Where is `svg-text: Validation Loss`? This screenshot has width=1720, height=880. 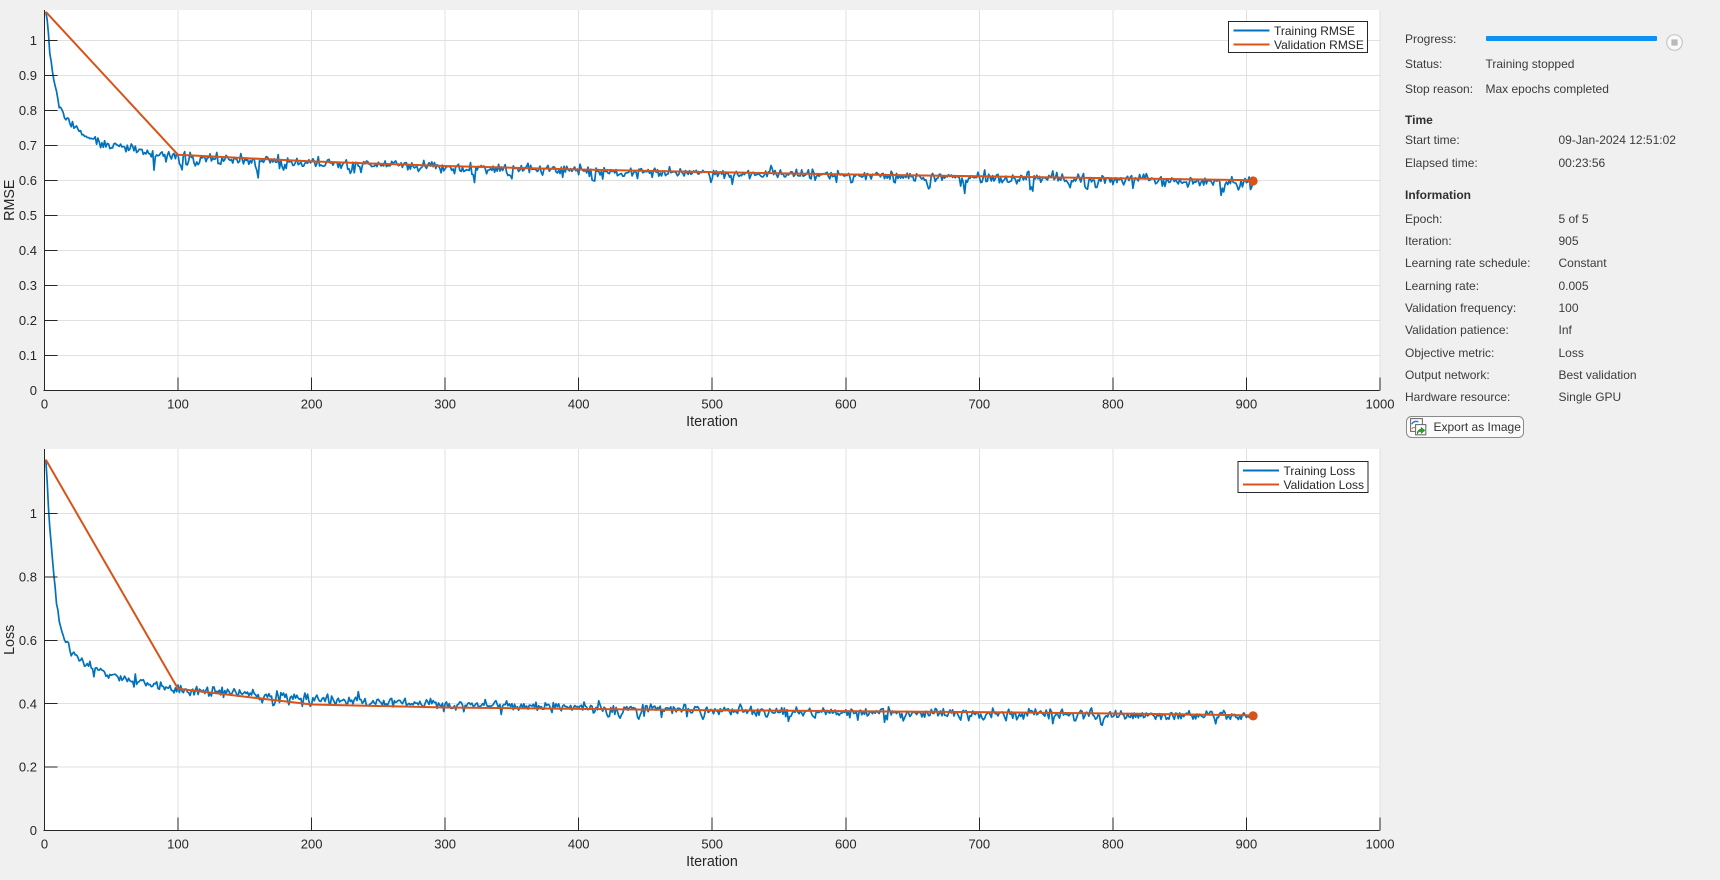
svg-text: Validation Loss is located at coordinates (1324, 485).